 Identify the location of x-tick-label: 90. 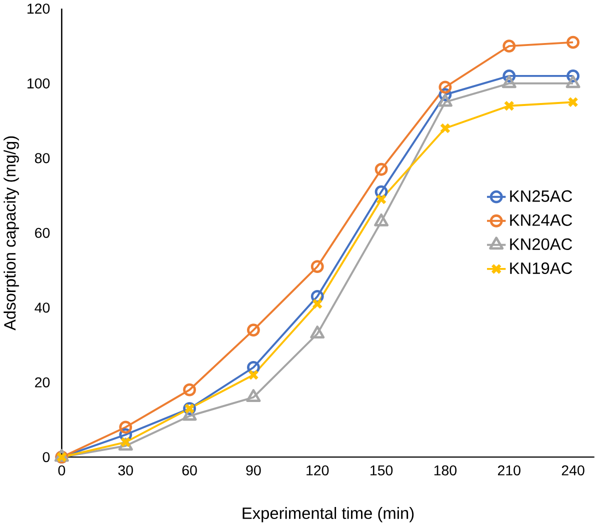
(253, 470).